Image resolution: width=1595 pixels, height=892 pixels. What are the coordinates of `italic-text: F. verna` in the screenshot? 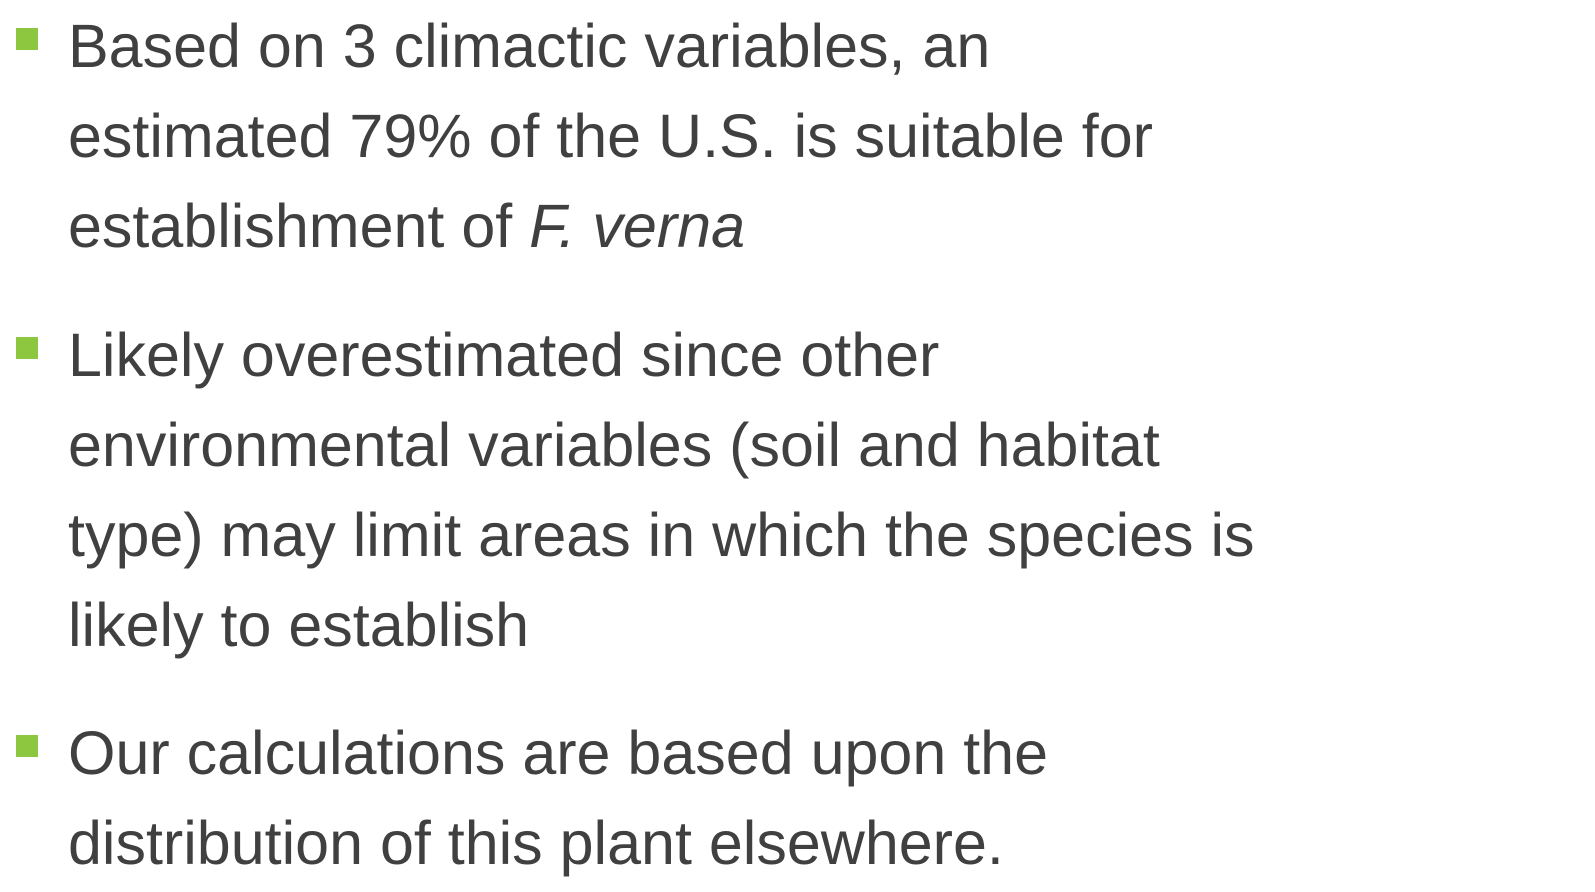 It's located at (637, 226).